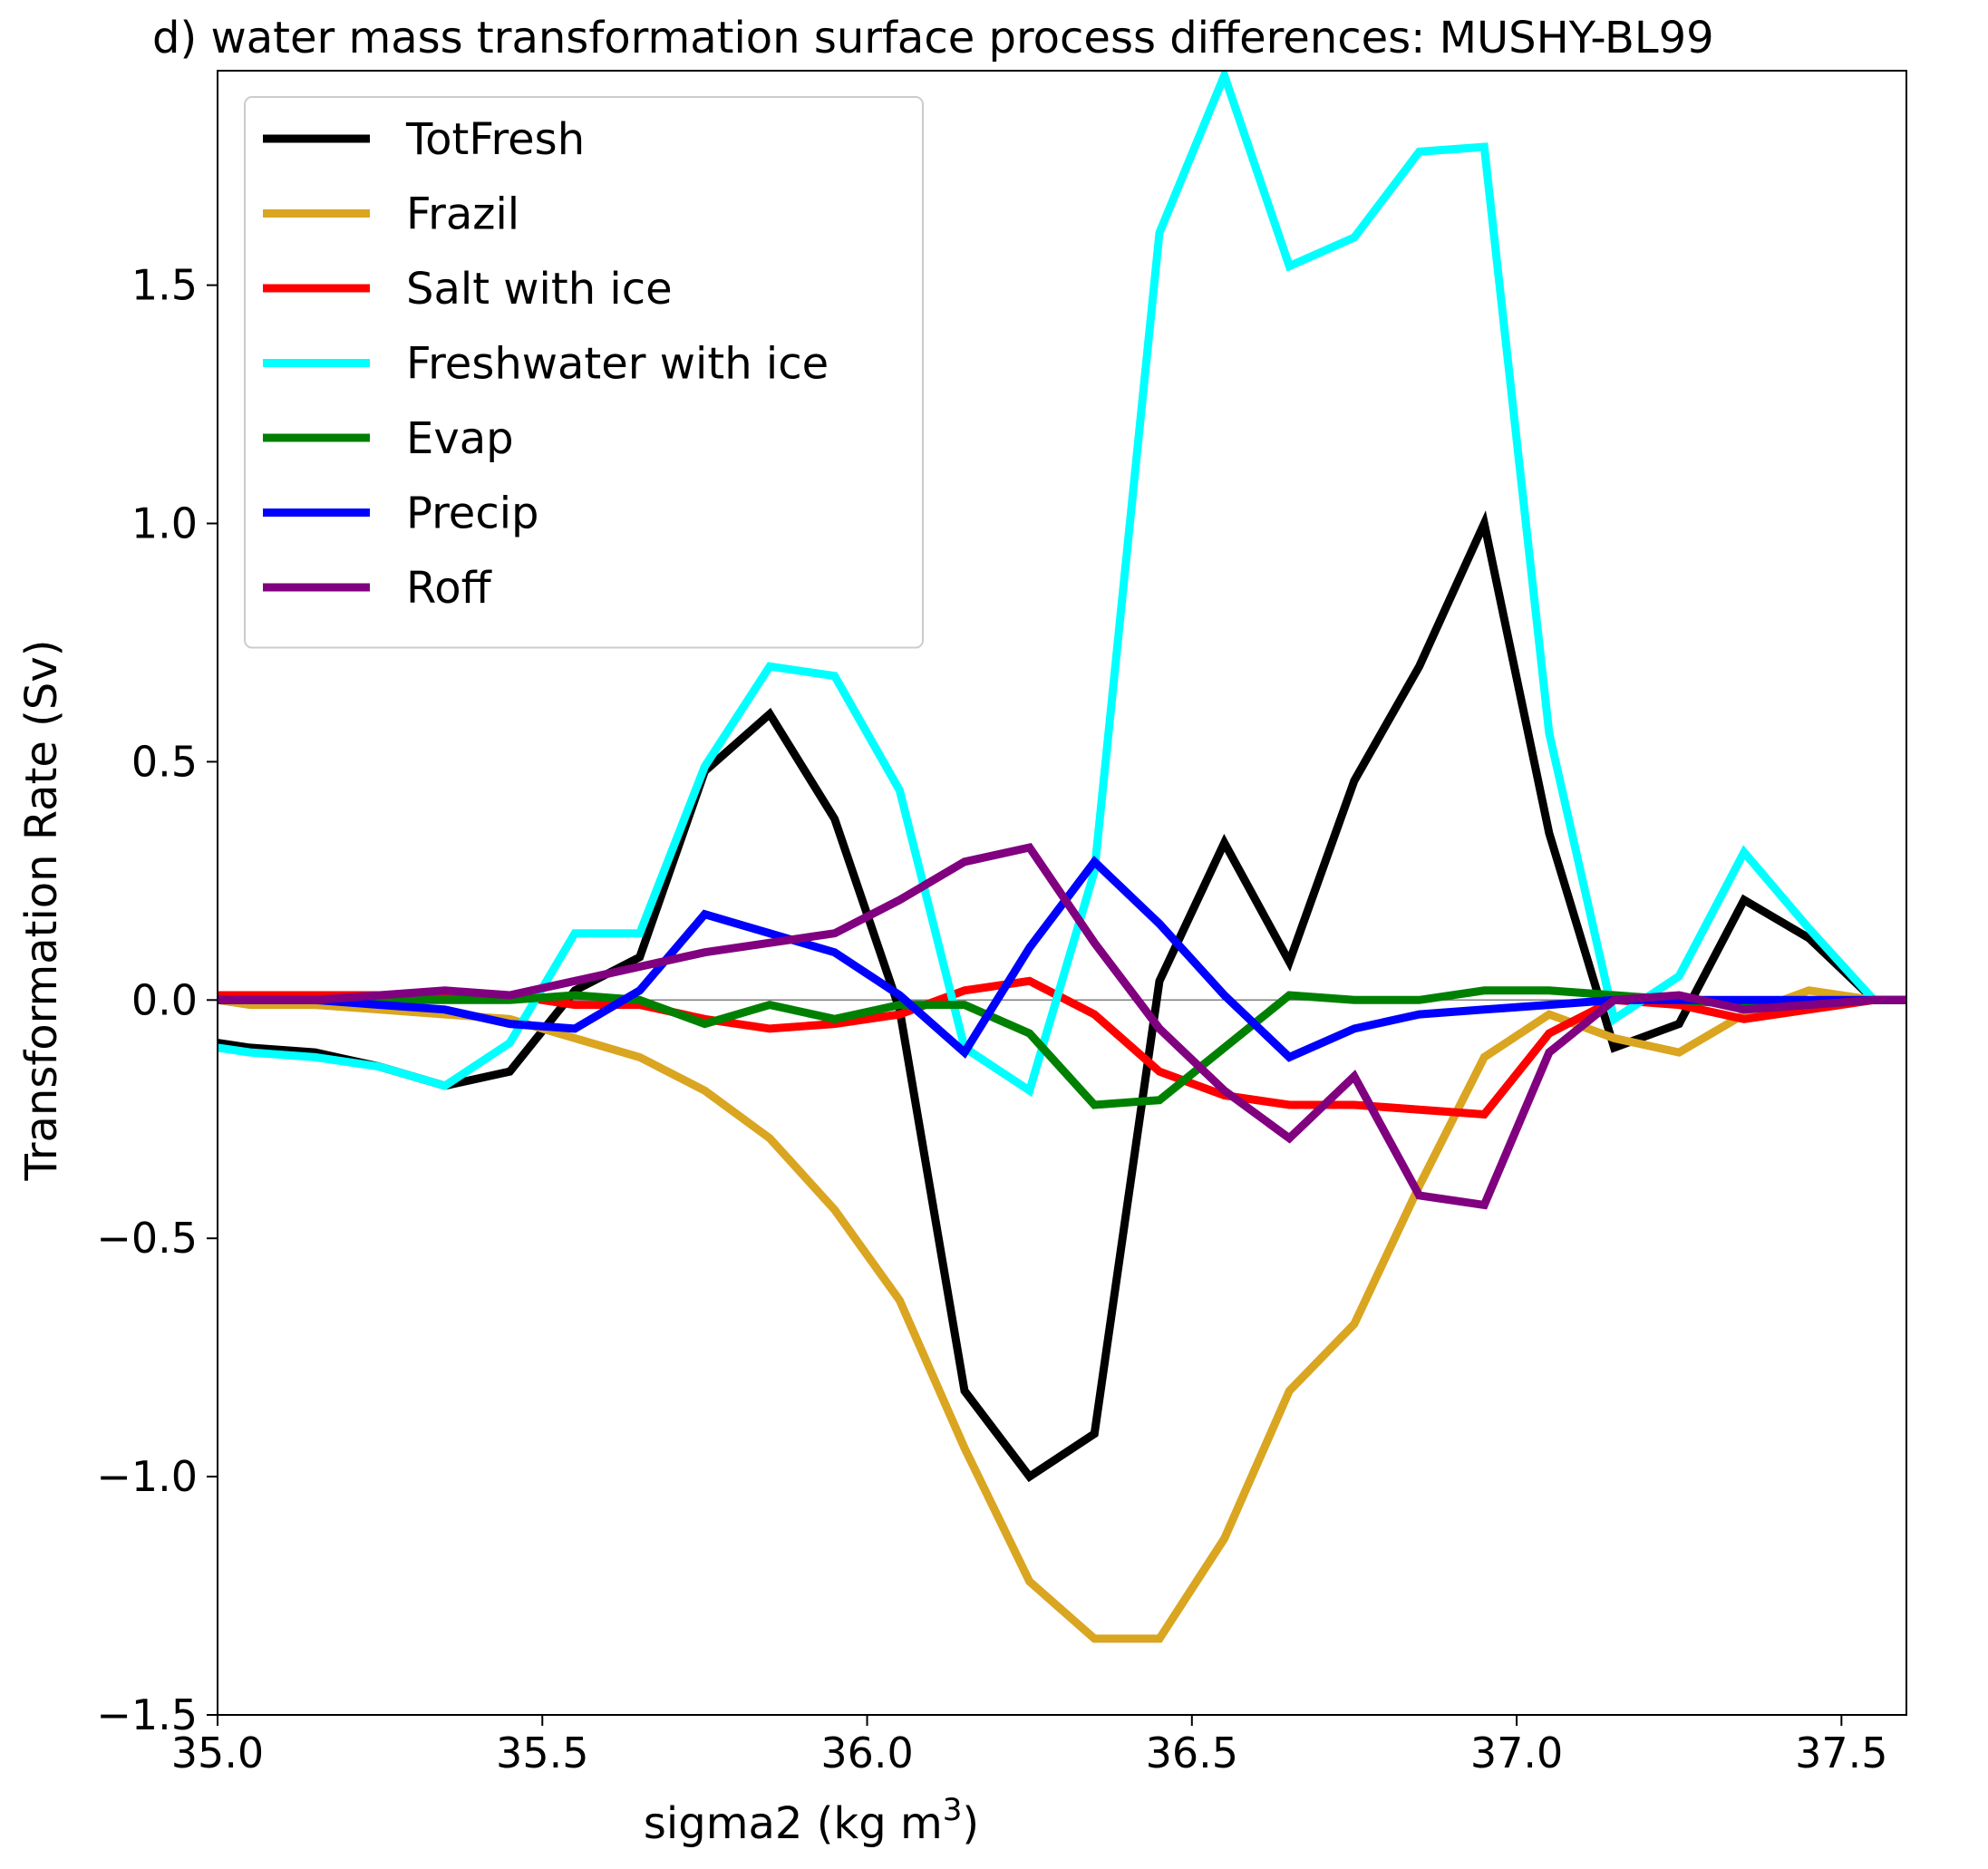 Image resolution: width=1988 pixels, height=1869 pixels. I want to click on legend-label-evap: Evap, so click(460, 438).